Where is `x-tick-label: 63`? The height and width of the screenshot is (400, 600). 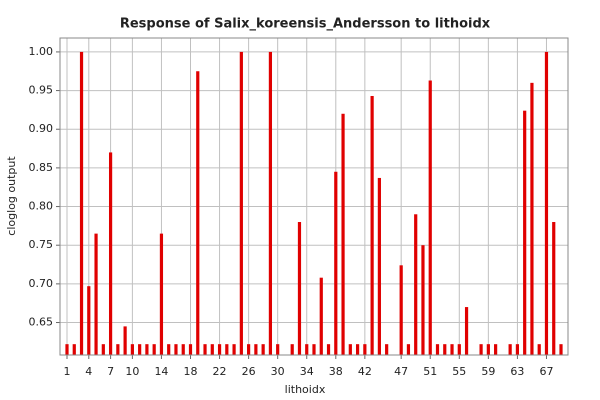 x-tick-label: 63 is located at coordinates (517, 371).